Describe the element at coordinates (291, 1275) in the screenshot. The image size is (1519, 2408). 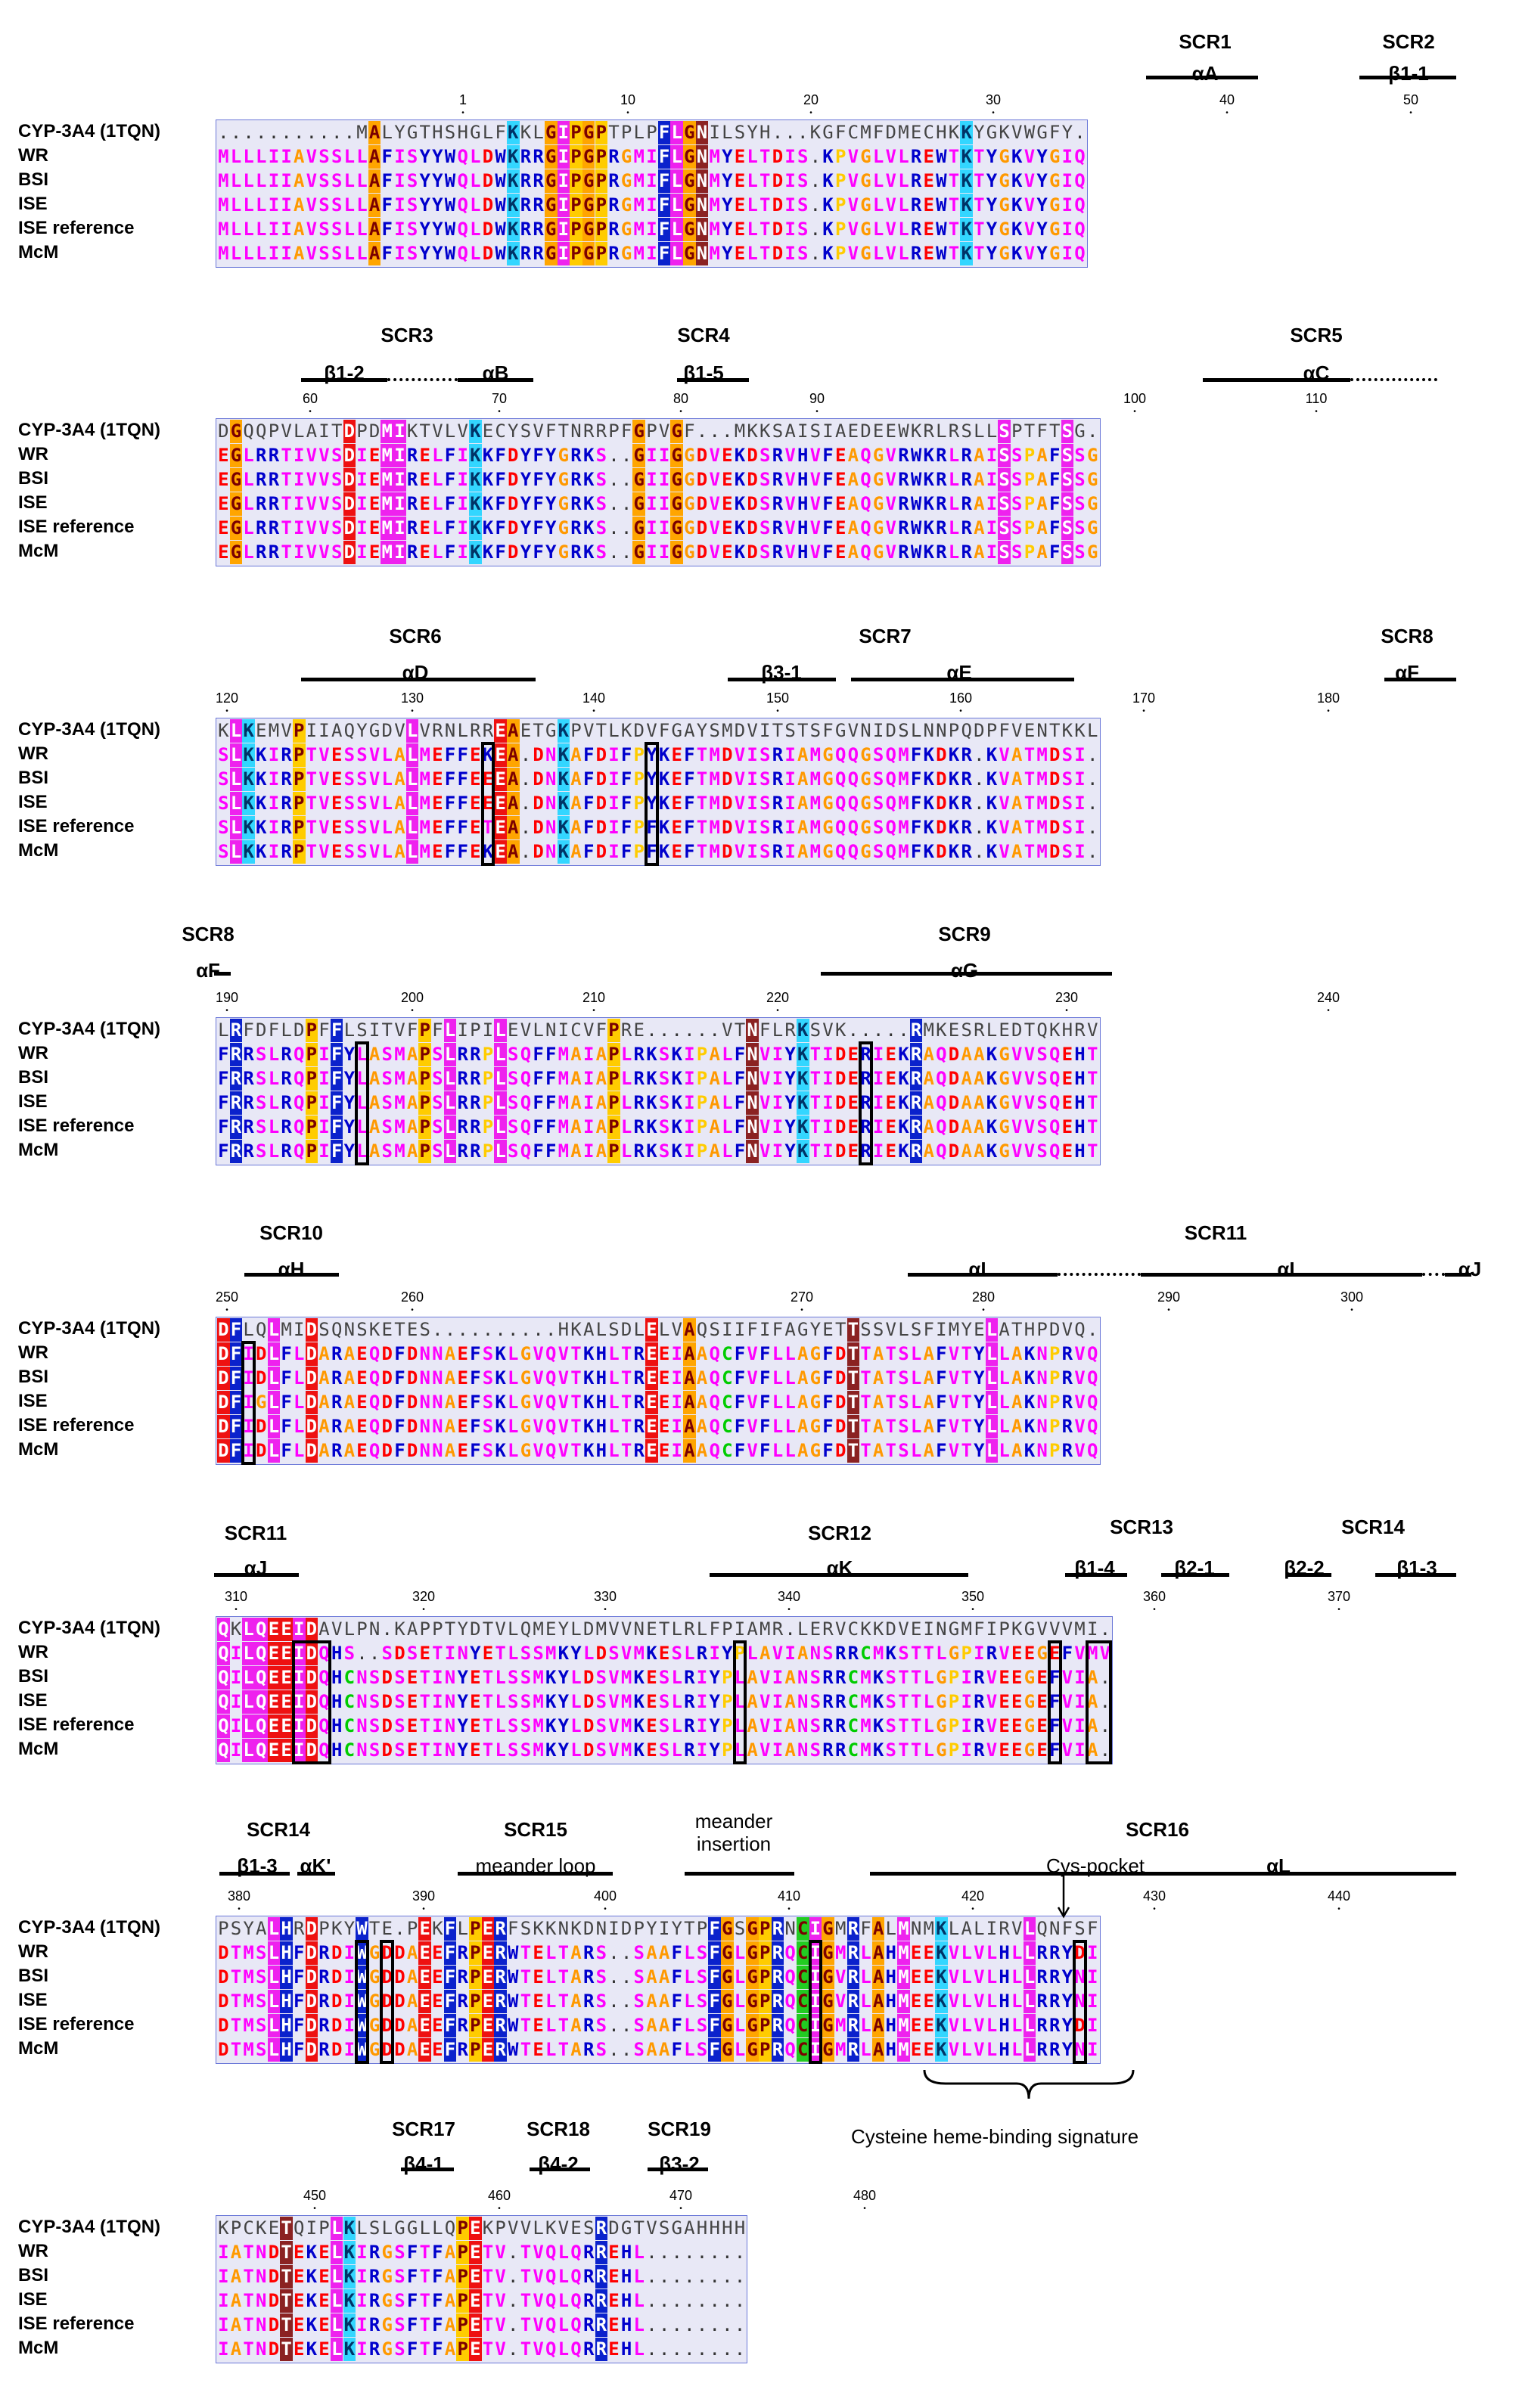
I see `structure-bar` at that location.